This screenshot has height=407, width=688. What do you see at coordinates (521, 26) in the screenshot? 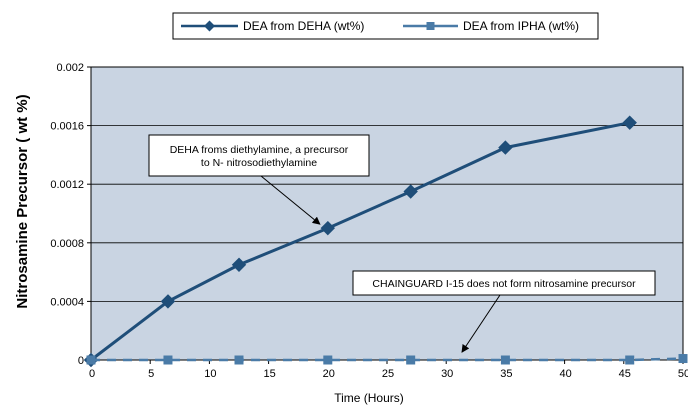
I see `legend-label: DEA from IPHA (wt%)` at bounding box center [521, 26].